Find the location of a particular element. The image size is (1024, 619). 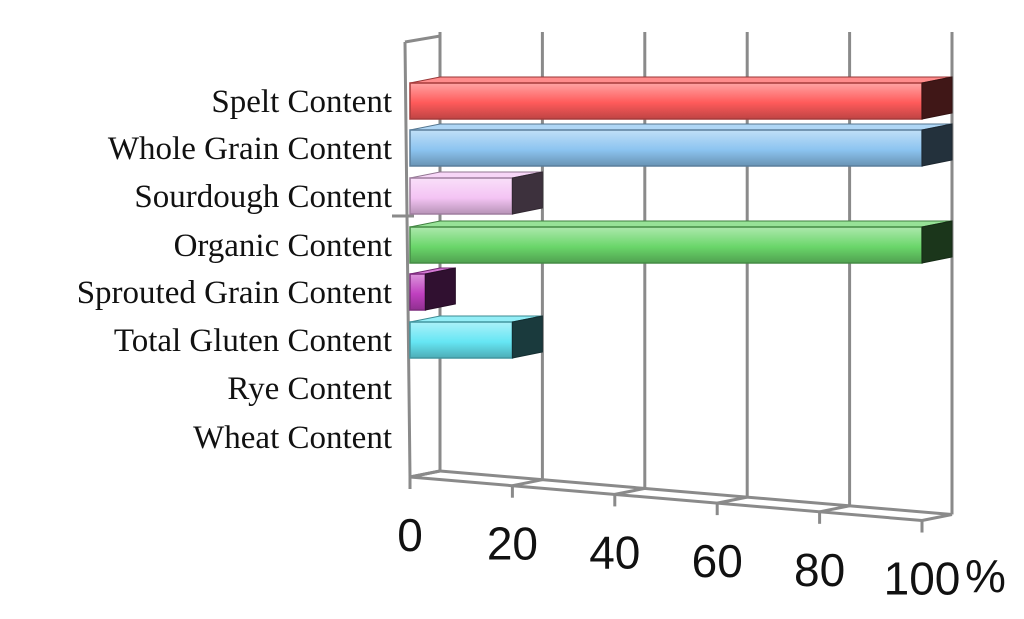

category-label: Wheat Content is located at coordinates (292, 438).